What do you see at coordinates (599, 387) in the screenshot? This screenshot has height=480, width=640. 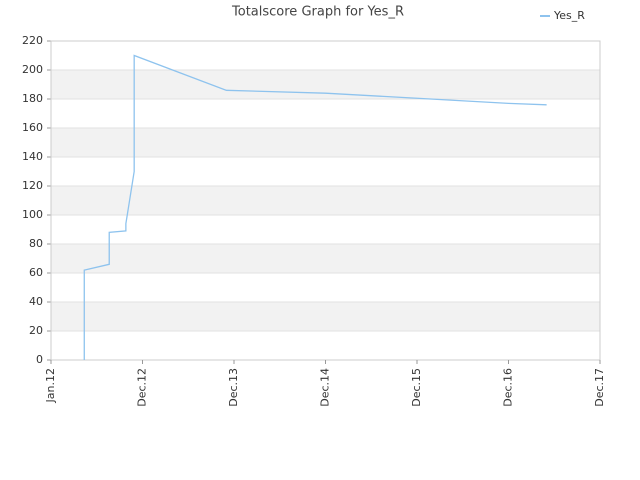 I see `x-tick-label: Dec.17` at bounding box center [599, 387].